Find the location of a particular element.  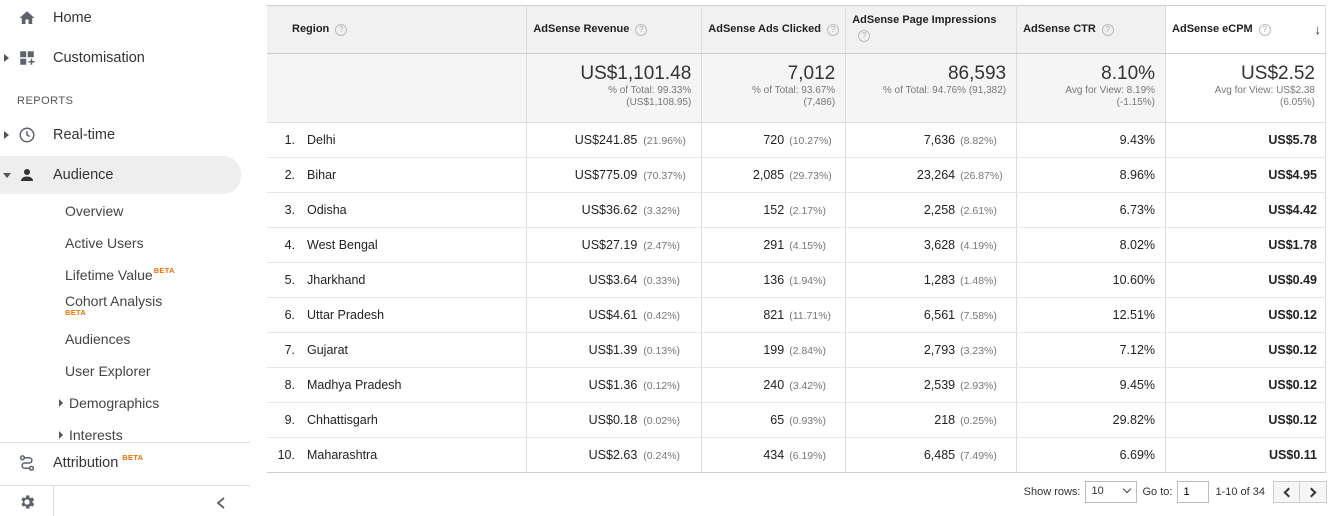

prev-page-button is located at coordinates (1286, 492).